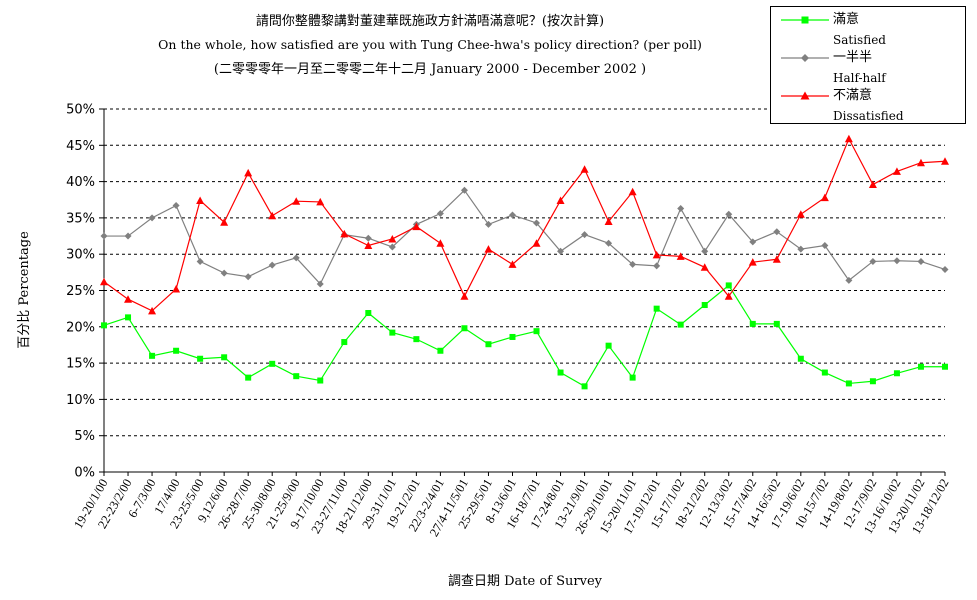 The image size is (977, 600). Describe the element at coordinates (846, 19) in the screenshot. I see `legend-label-satisfied-zh: 滿意` at that location.